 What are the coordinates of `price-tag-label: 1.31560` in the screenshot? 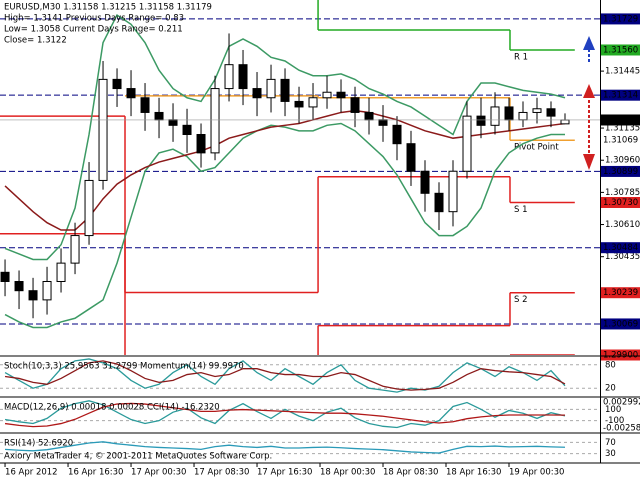 It's located at (620, 50).